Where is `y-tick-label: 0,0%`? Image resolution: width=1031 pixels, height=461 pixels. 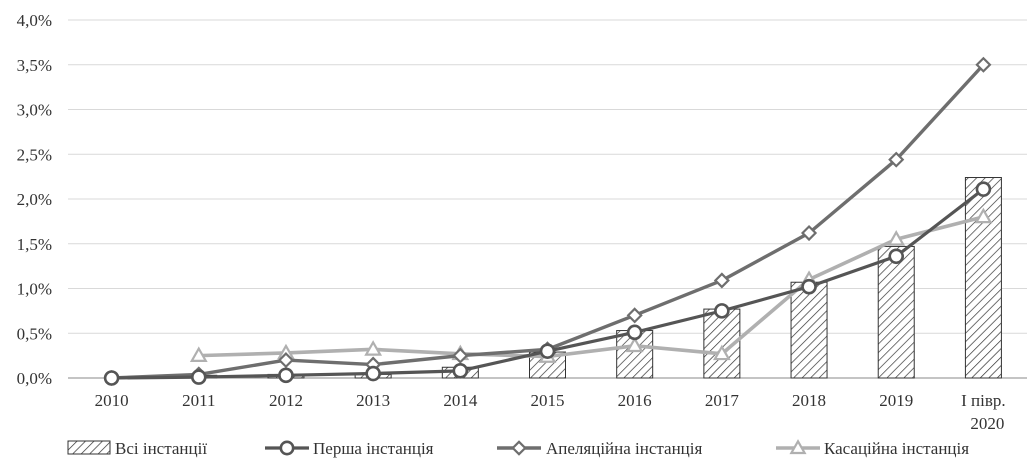
y-tick-label: 0,0% is located at coordinates (34, 378).